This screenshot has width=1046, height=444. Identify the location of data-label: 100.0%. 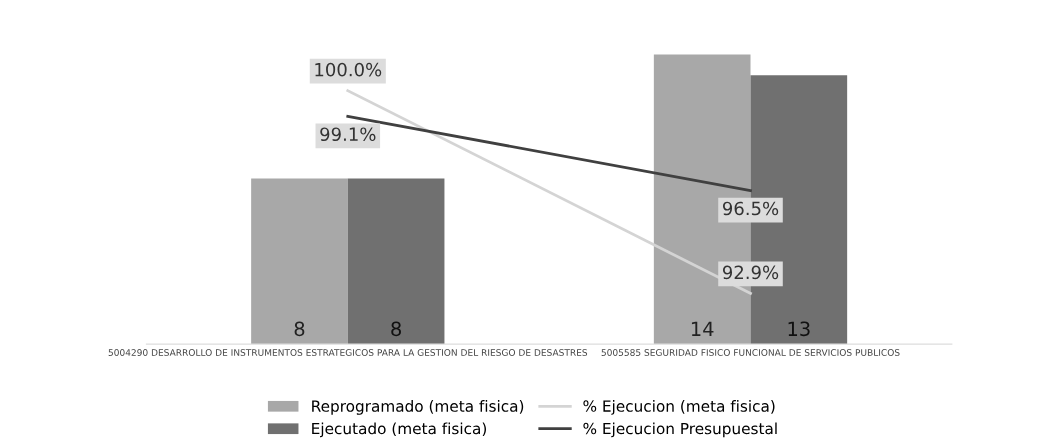
(348, 69).